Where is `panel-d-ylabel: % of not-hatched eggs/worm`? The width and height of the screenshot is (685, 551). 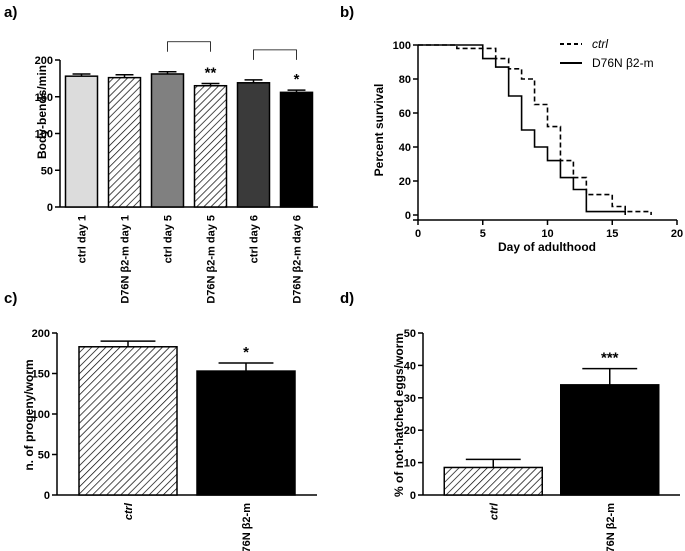 panel-d-ylabel: % of not-hatched eggs/worm is located at coordinates (399, 415).